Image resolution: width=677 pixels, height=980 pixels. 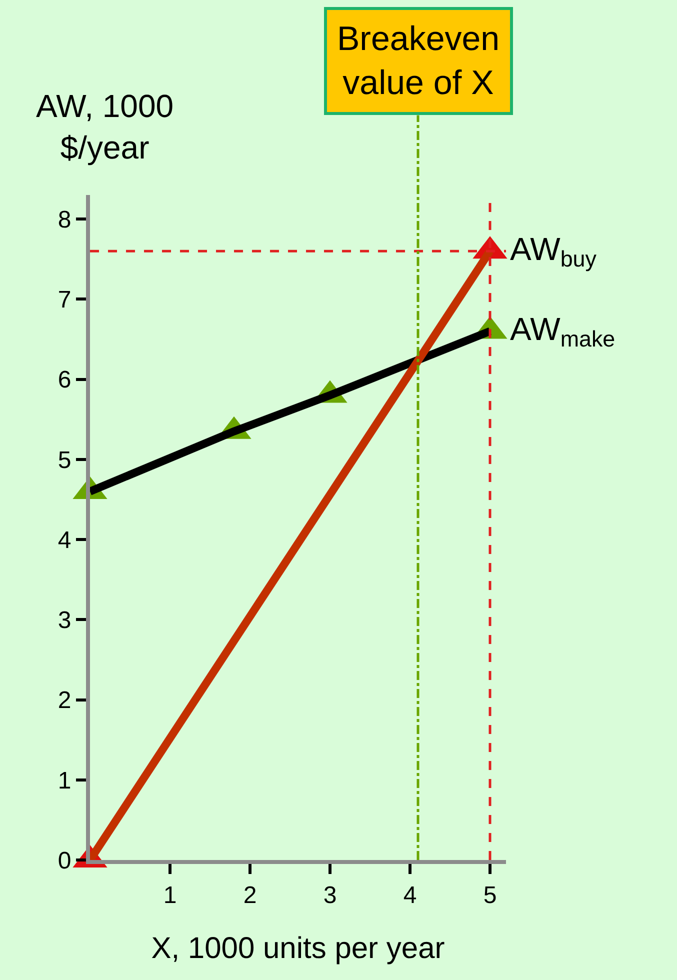 What do you see at coordinates (410, 895) in the screenshot?
I see `x-tick-label: 4` at bounding box center [410, 895].